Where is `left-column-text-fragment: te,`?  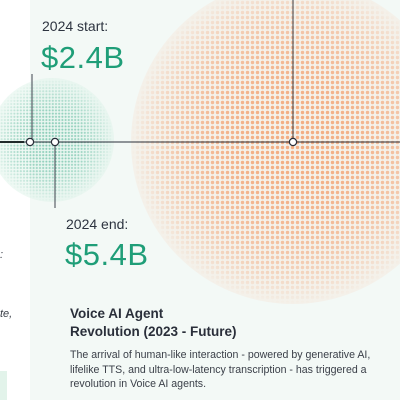 left-column-text-fragment: te, is located at coordinates (6, 314).